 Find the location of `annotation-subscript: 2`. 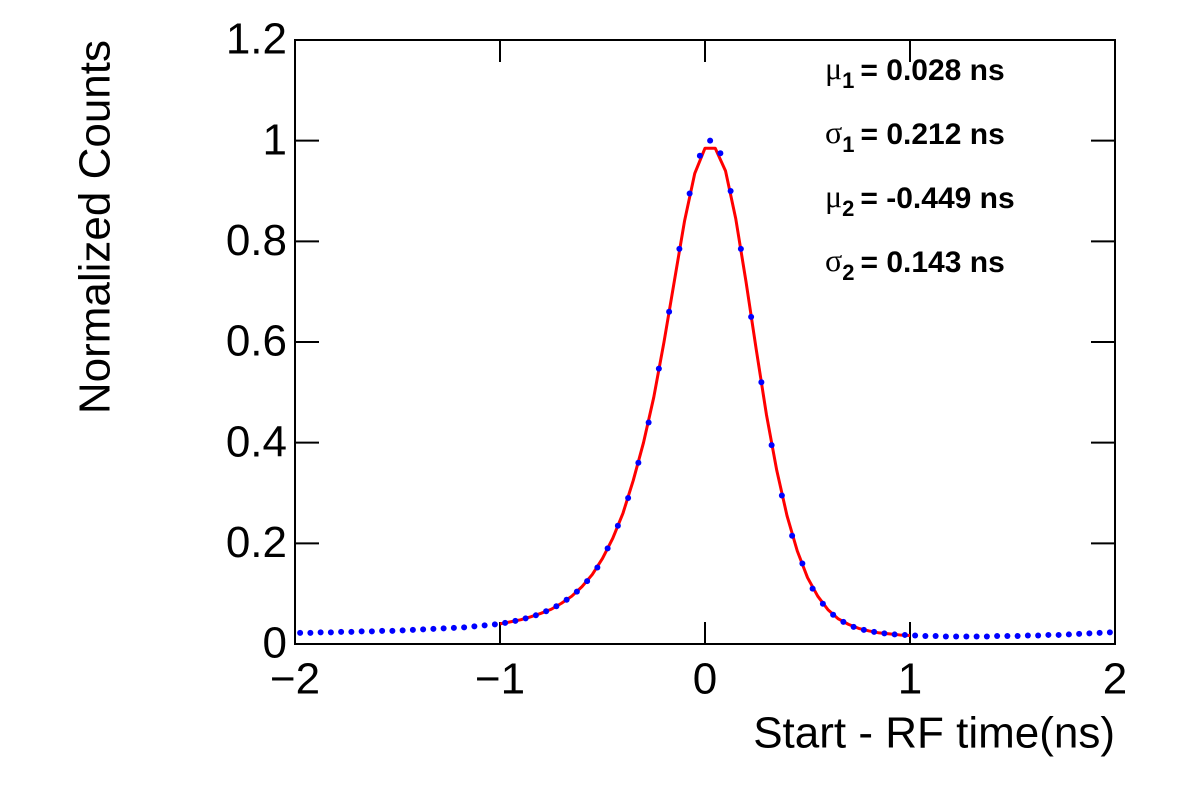

annotation-subscript: 2 is located at coordinates (848, 208).